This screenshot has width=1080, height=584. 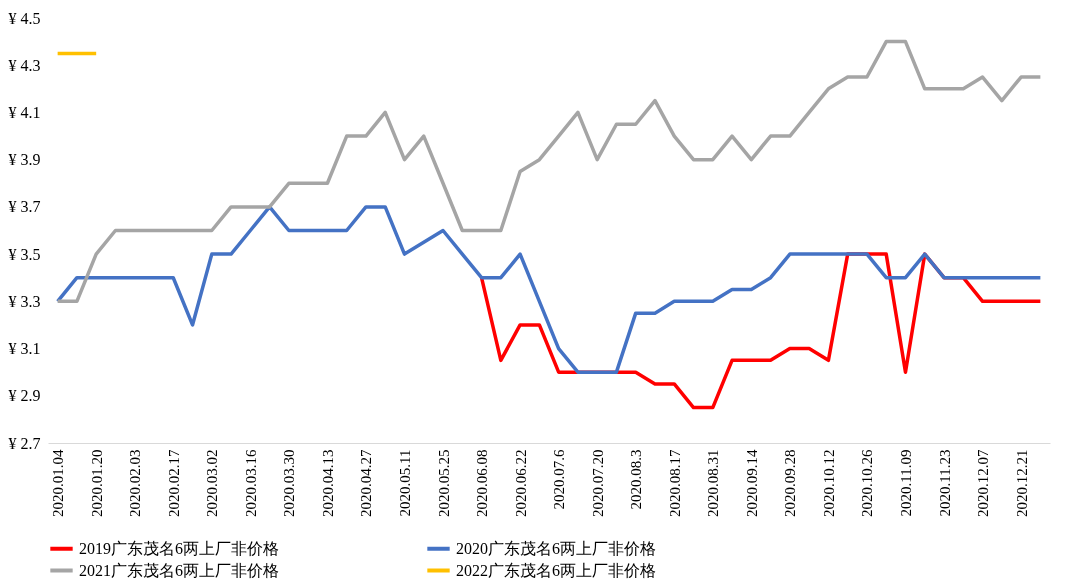 What do you see at coordinates (179, 570) in the screenshot?
I see `legend-label: 2021广东茂名6两上厂非价格` at bounding box center [179, 570].